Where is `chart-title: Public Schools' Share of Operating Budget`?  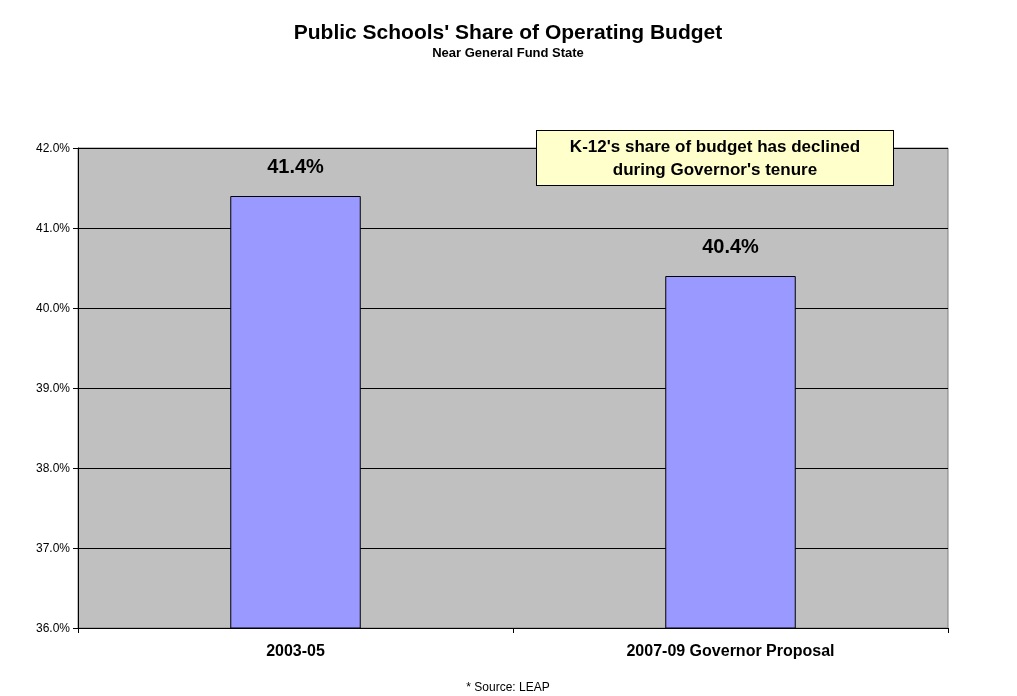 chart-title: Public Schools' Share of Operating Budget is located at coordinates (508, 31).